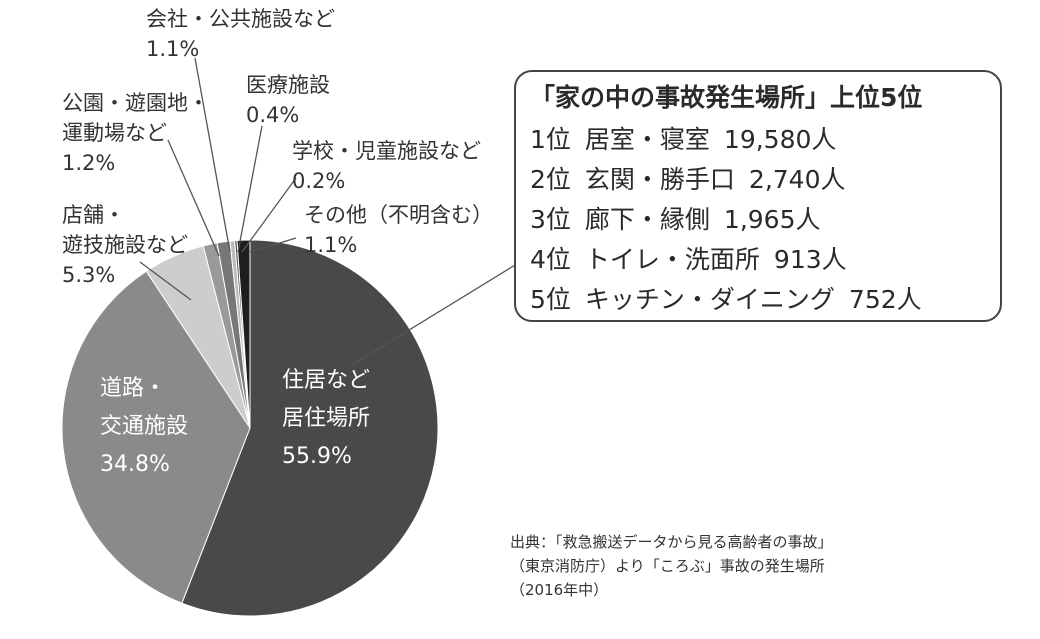 The height and width of the screenshot is (639, 1040). What do you see at coordinates (288, 100) in the screenshot?
I see `slice-label-medical: 医療施設 0.4%` at bounding box center [288, 100].